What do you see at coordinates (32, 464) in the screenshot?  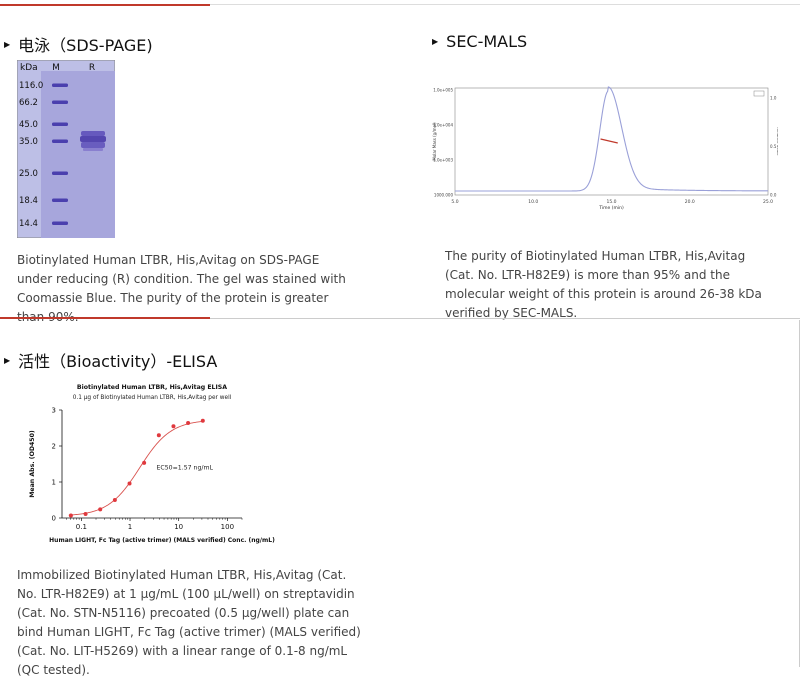 I see `elisa-y-label: Mean Abs. (OD450)` at bounding box center [32, 464].